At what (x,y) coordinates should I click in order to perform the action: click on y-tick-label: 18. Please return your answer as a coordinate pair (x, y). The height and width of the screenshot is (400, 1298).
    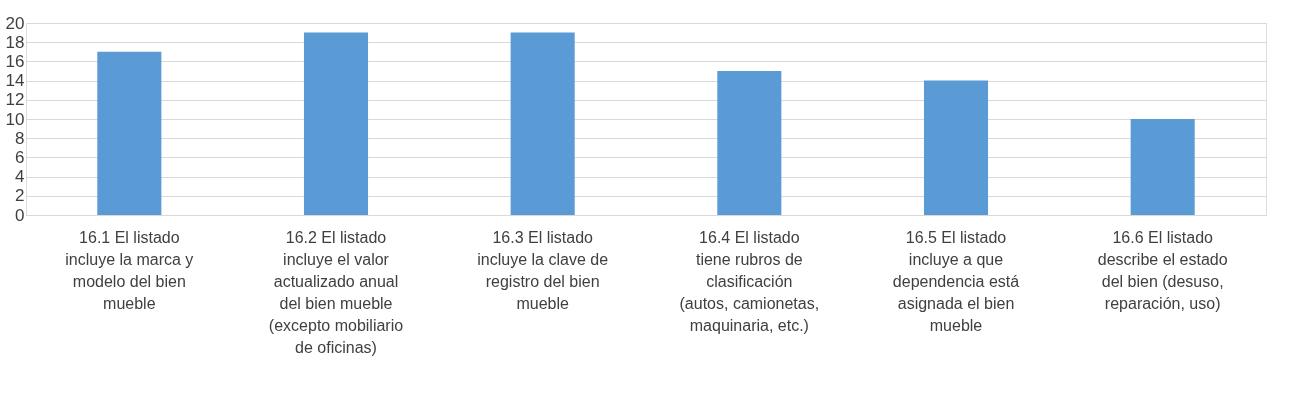
    Looking at the image, I should click on (15, 42).